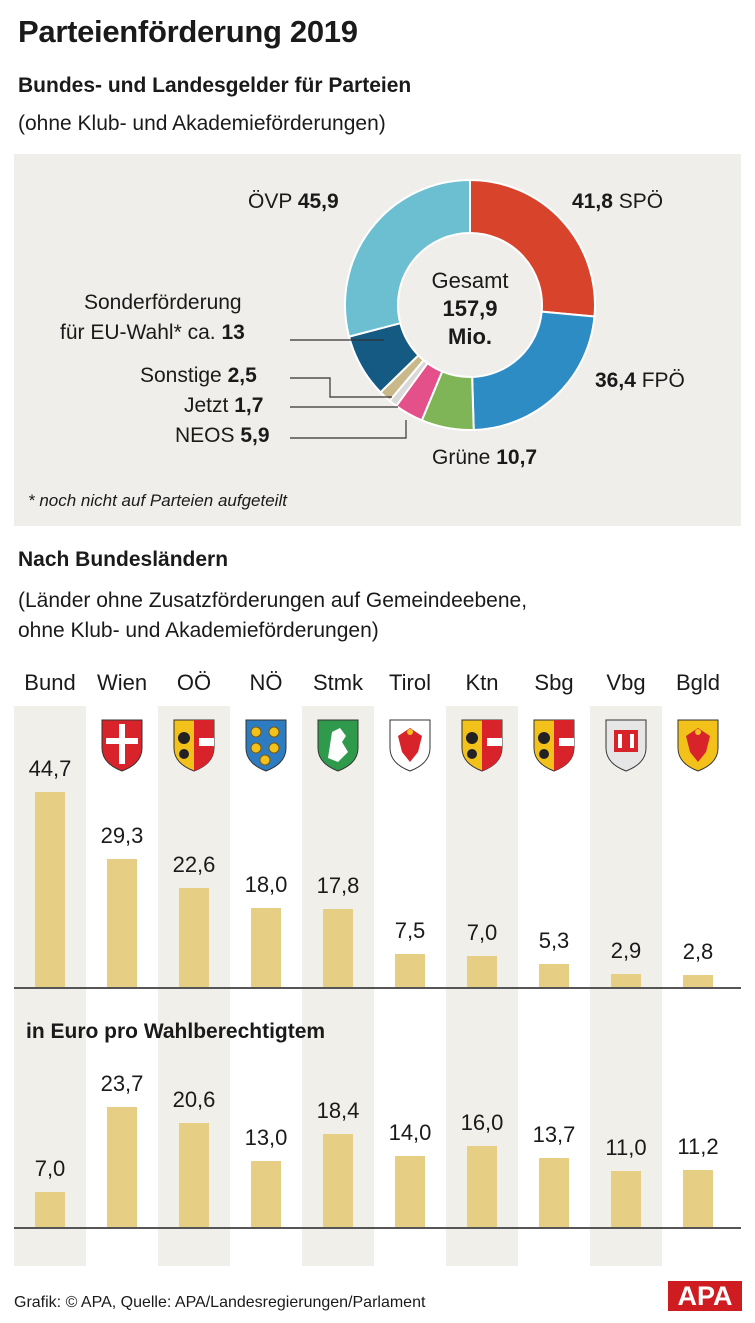 This screenshot has width=755, height=1323. What do you see at coordinates (50, 682) in the screenshot?
I see `category-label-0: Bund` at bounding box center [50, 682].